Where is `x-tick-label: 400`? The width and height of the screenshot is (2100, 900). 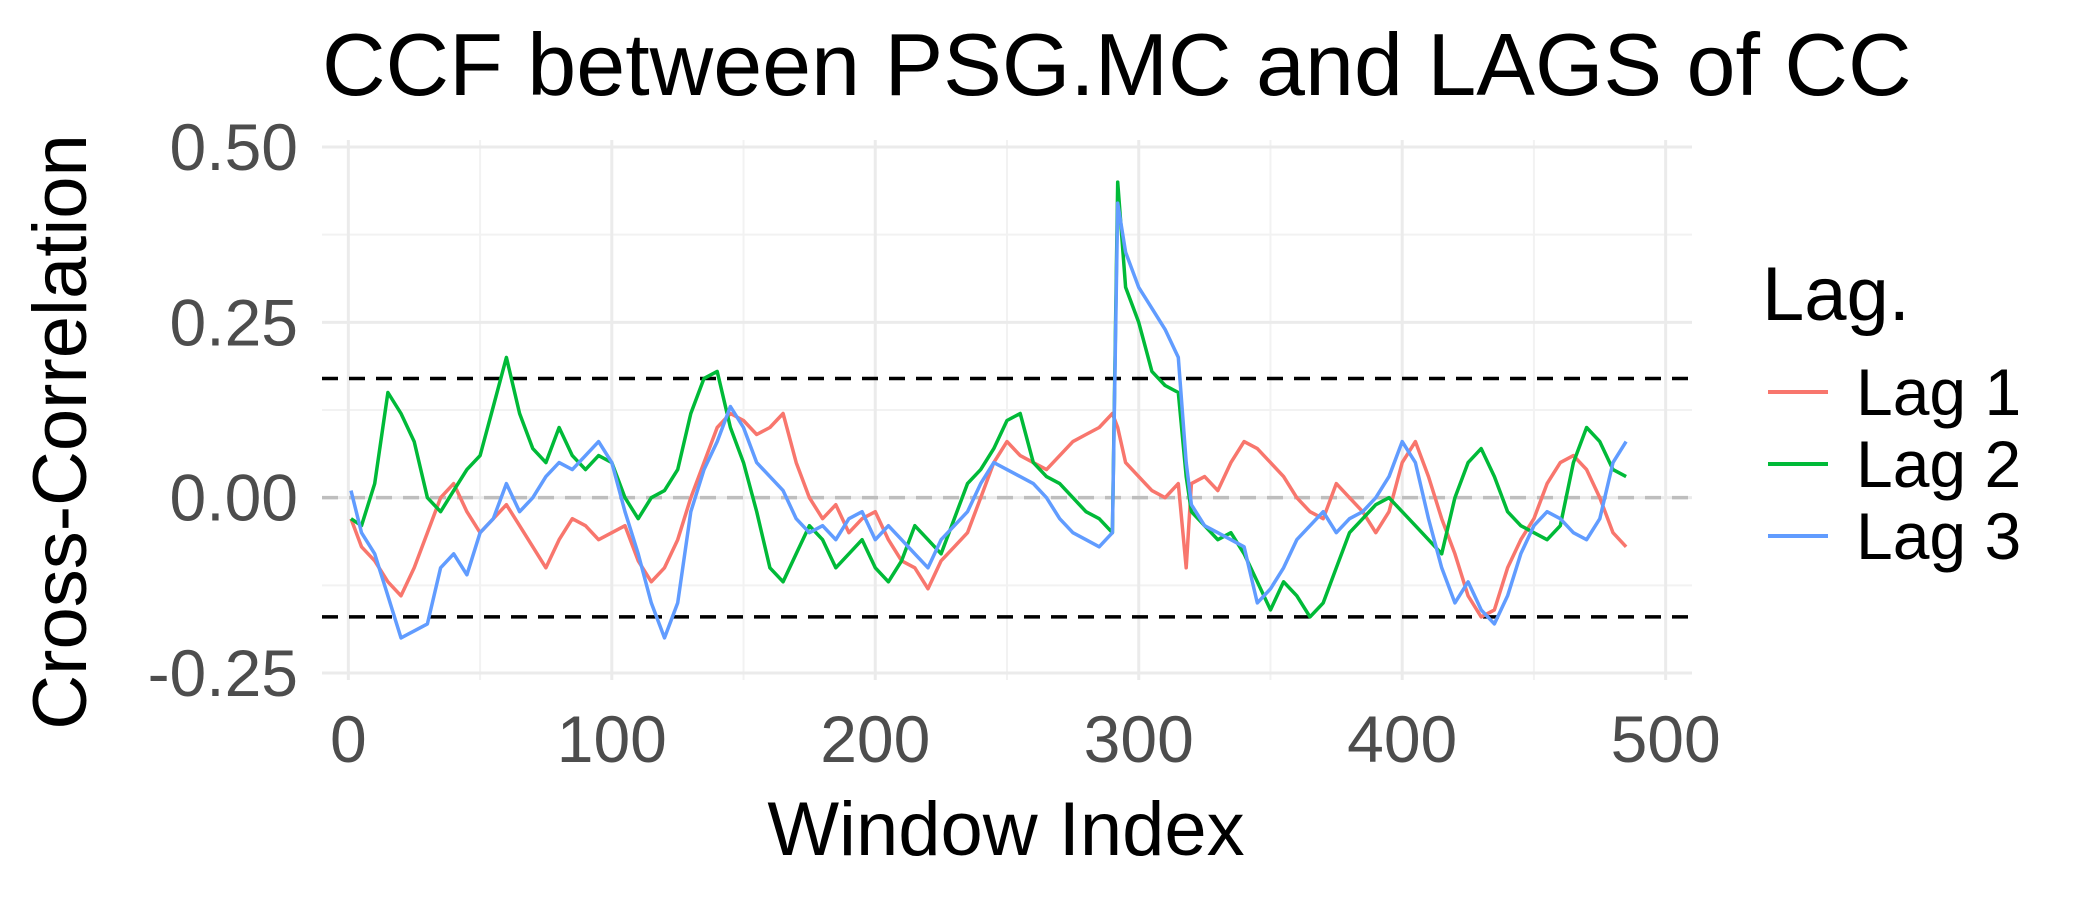 x-tick-label: 400 is located at coordinates (1402, 739).